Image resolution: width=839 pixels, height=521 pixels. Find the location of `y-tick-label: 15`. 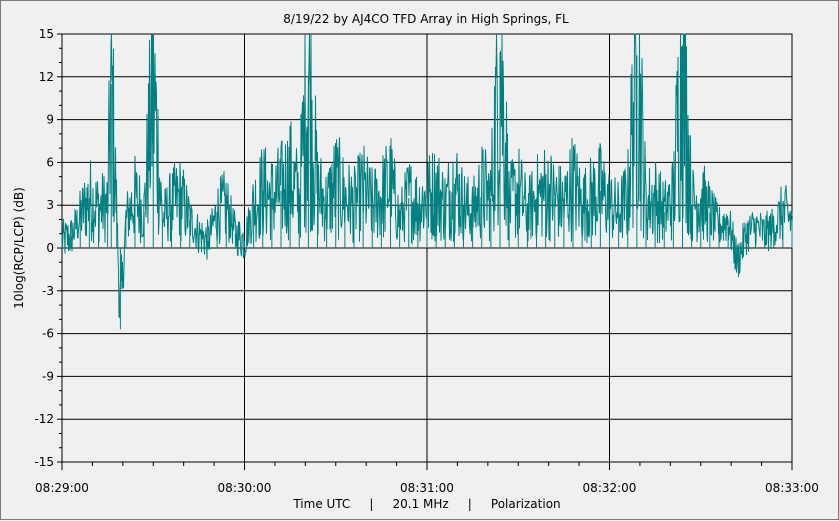

y-tick-label: 15 is located at coordinates (46, 34).